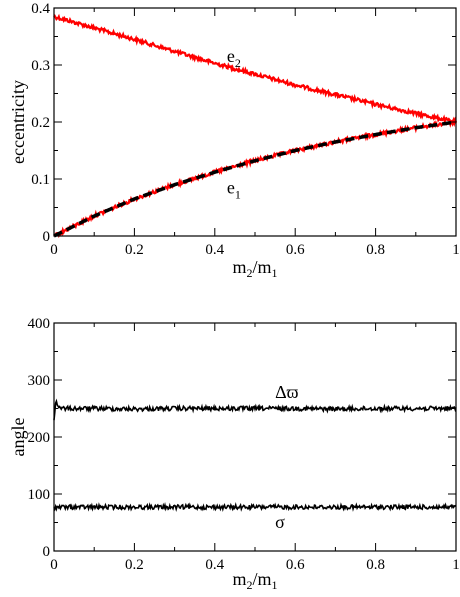  I want to click on y-tick-label: 200, so click(39, 438).